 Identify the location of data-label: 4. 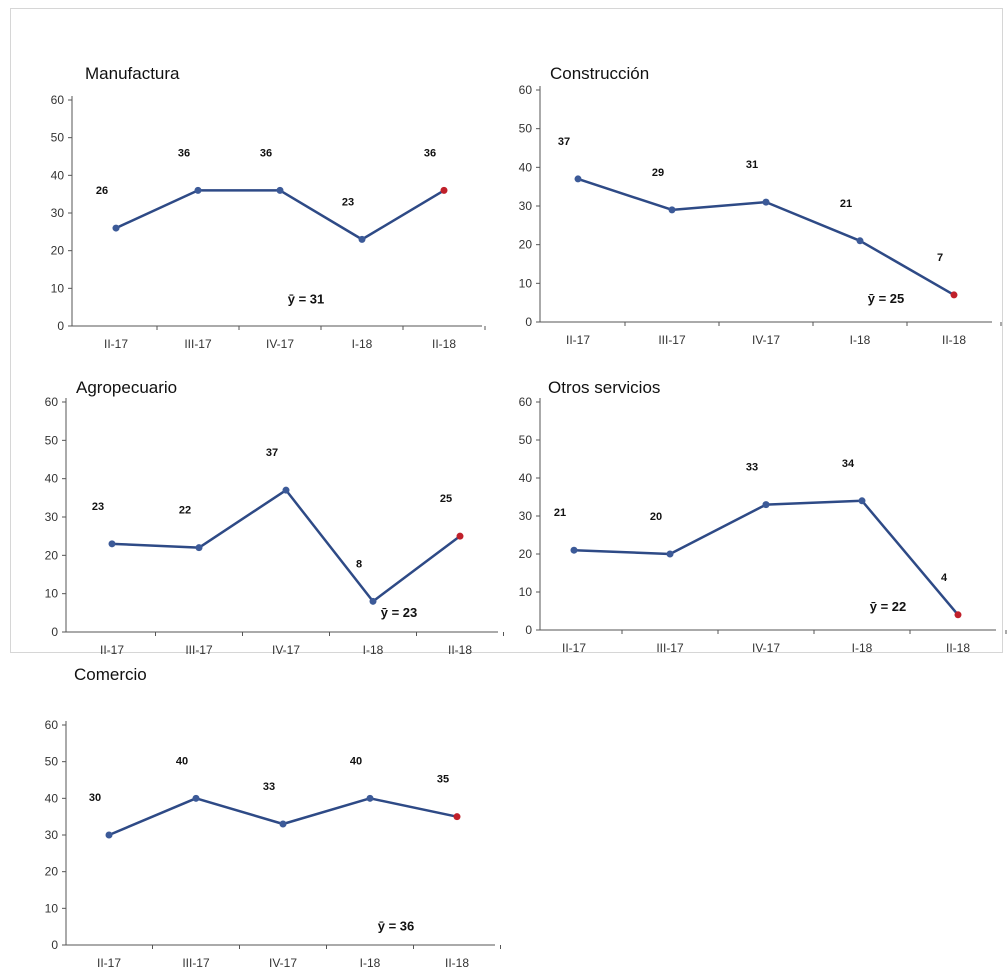
(944, 578).